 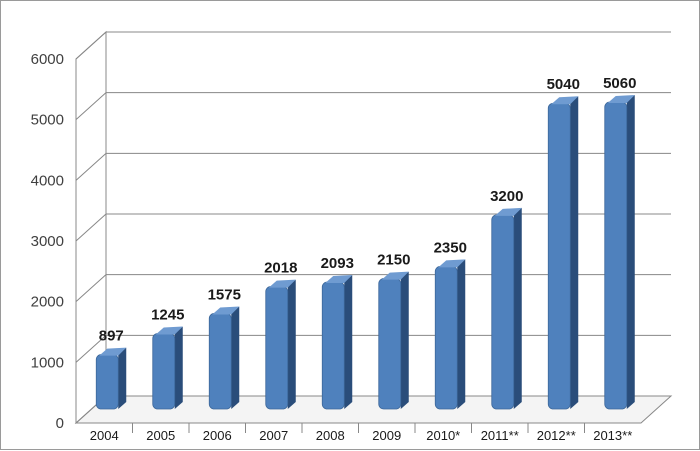 I want to click on y-tick-label: 1000, so click(x=47, y=362).